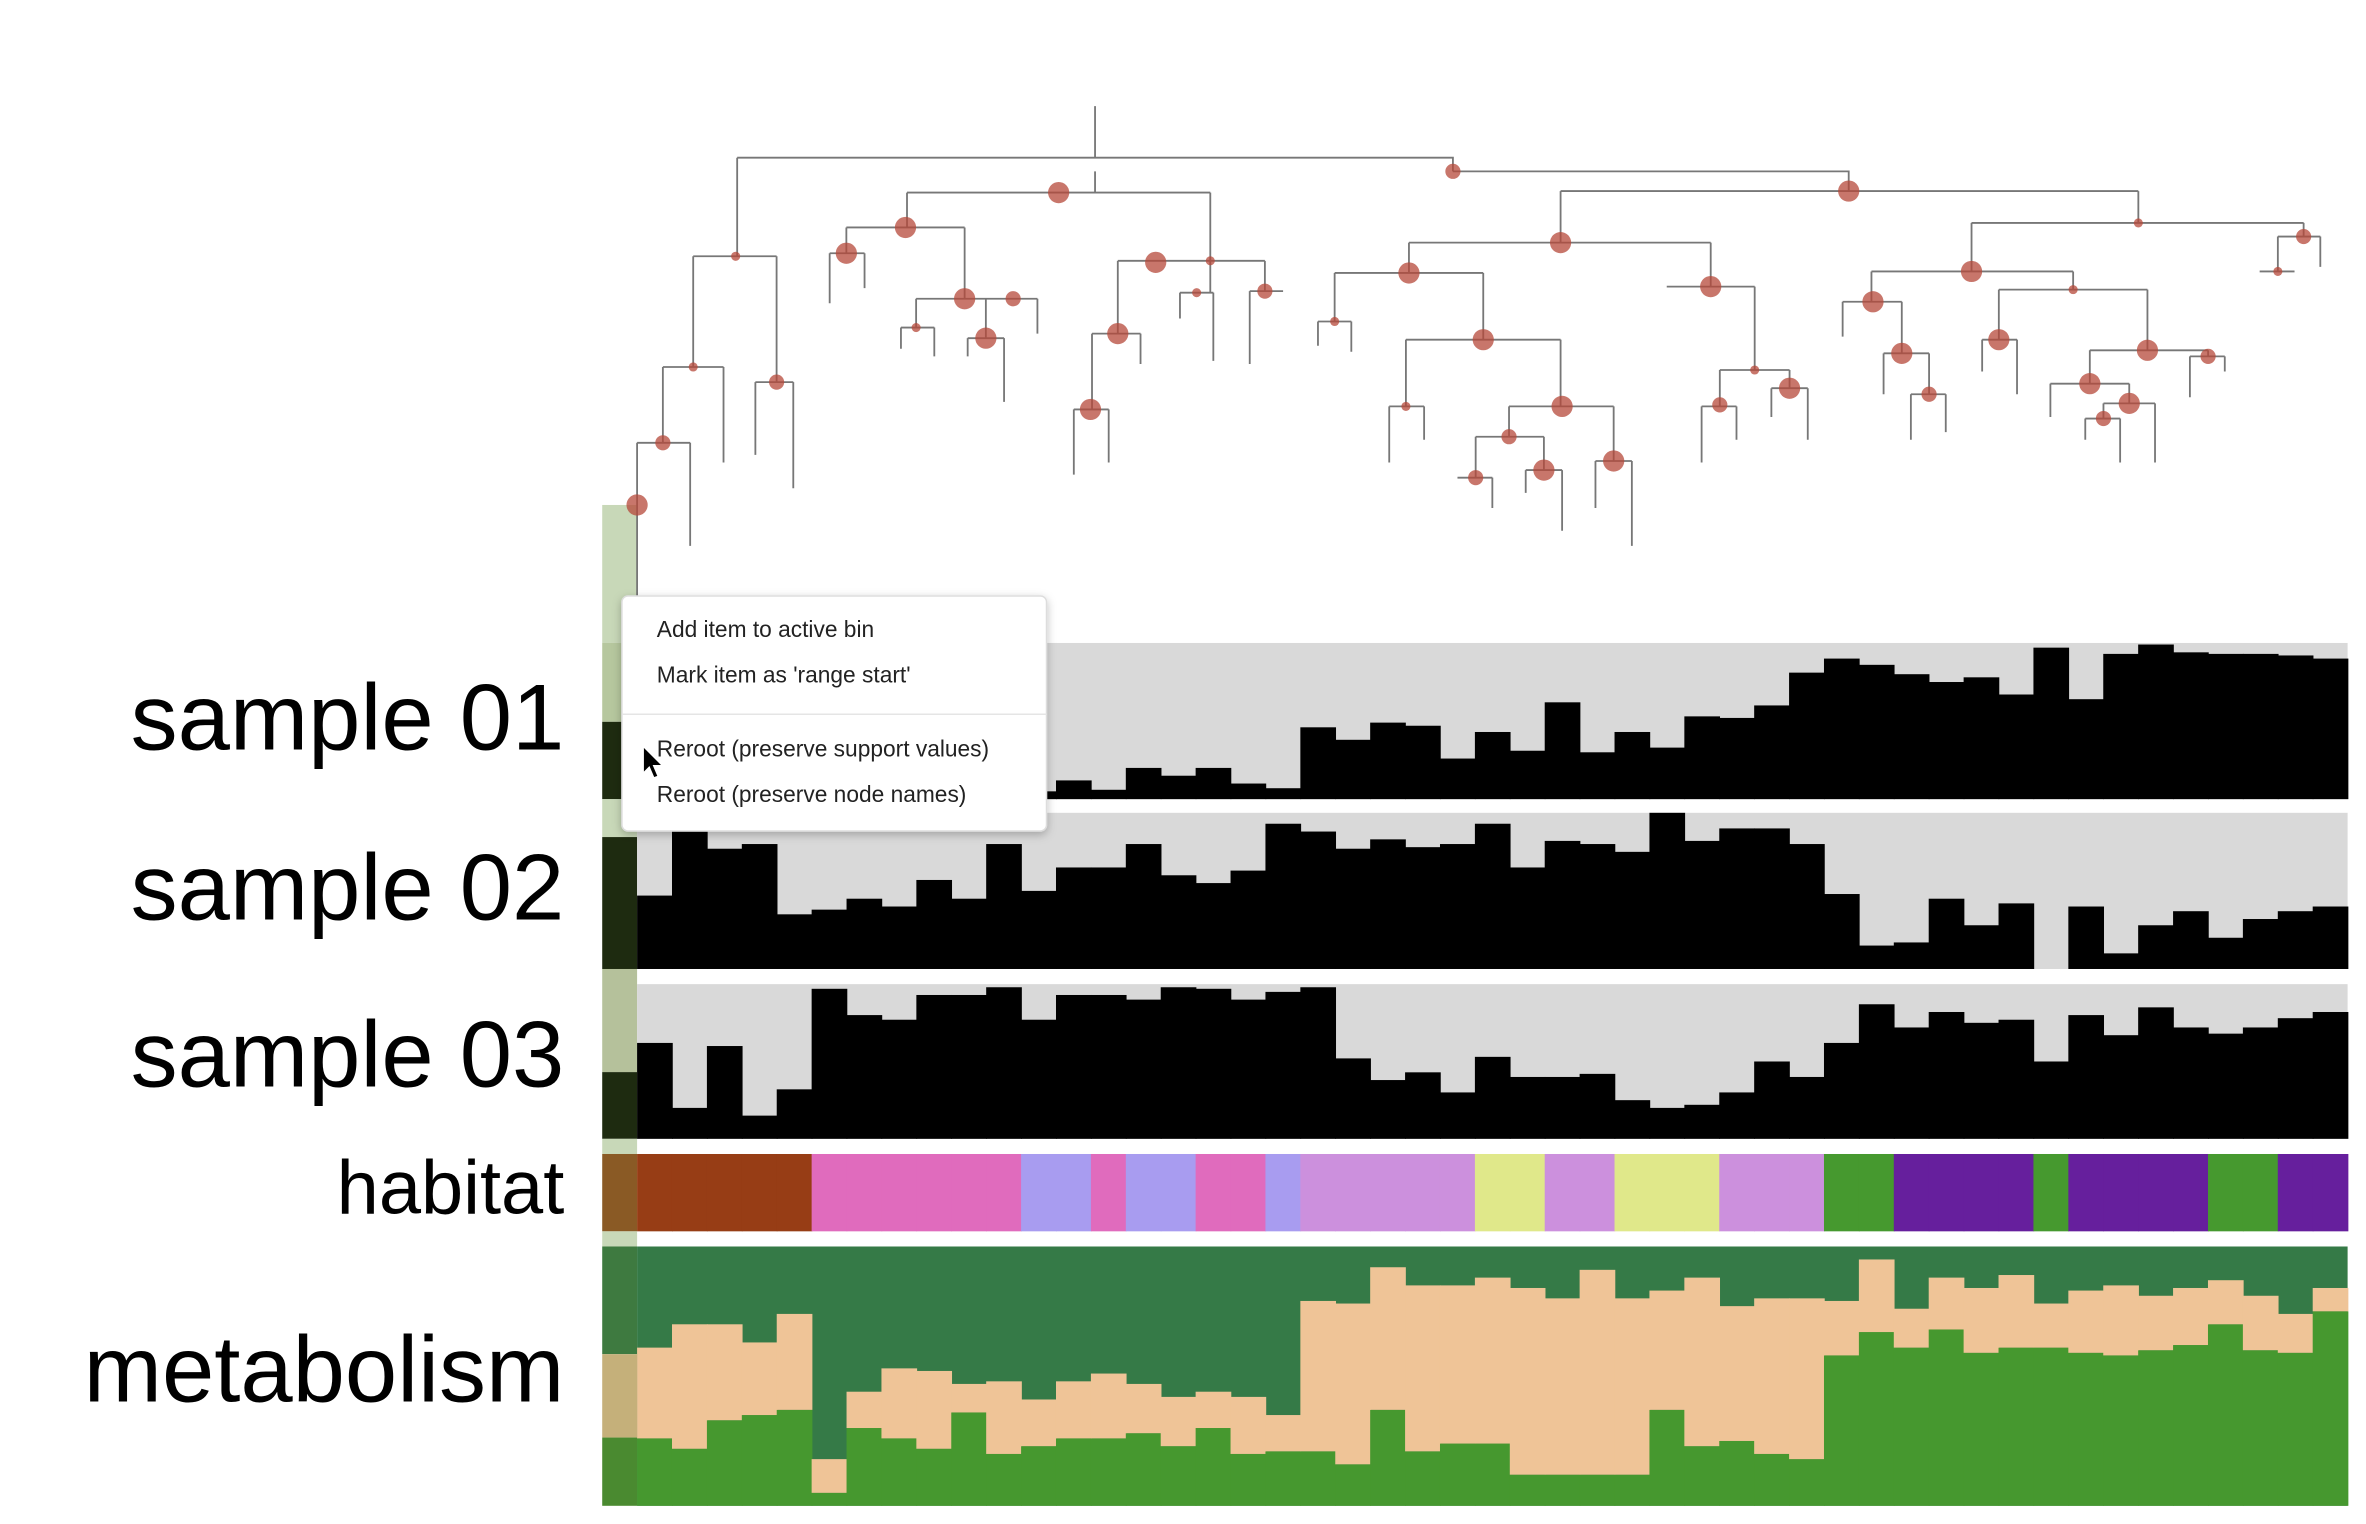  Describe the element at coordinates (765, 629) in the screenshot. I see `menu-item: Add item to active bin` at that location.